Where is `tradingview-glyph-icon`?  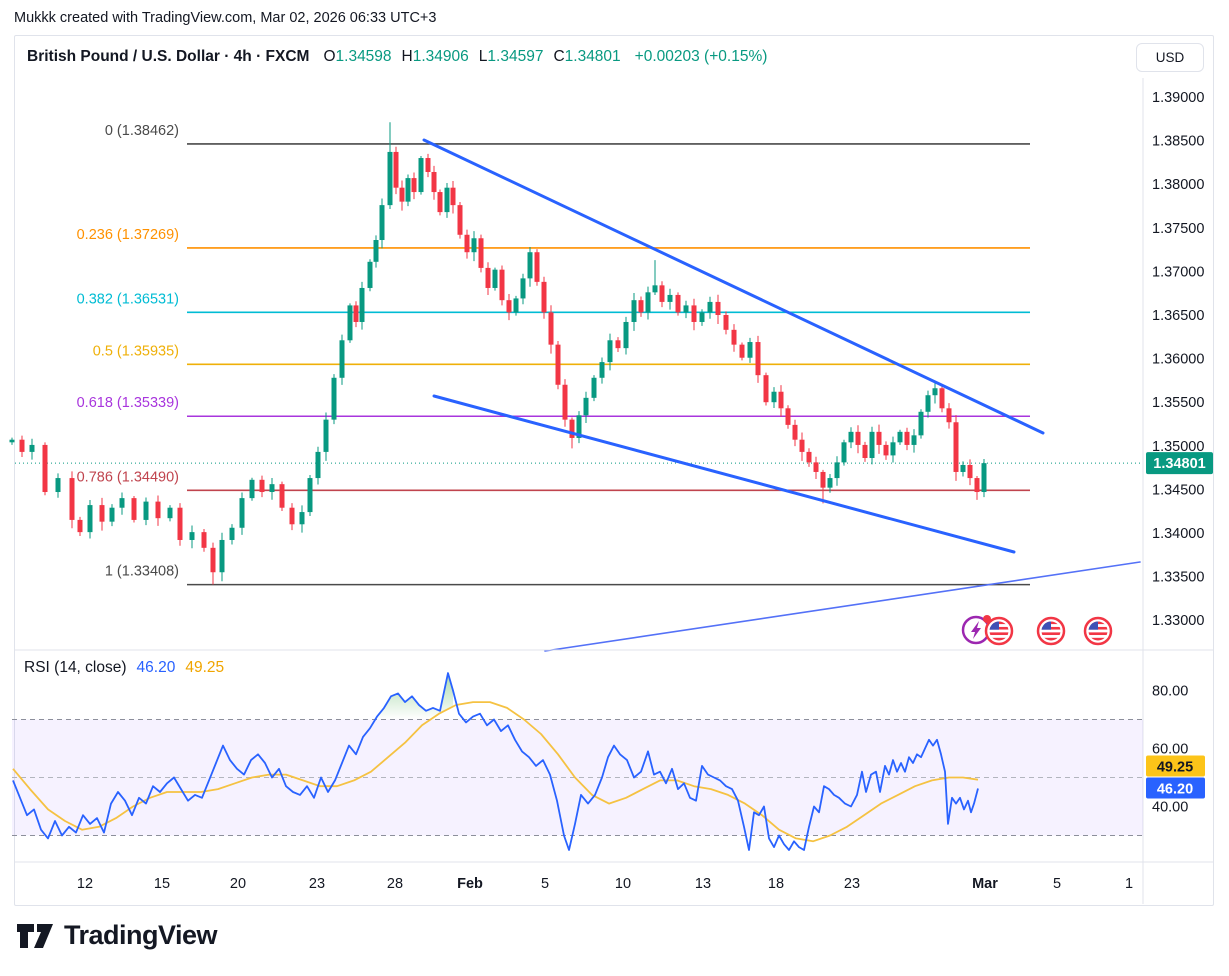
tradingview-glyph-icon is located at coordinates (35, 935).